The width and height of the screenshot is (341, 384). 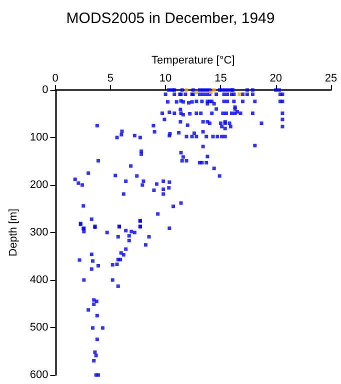 What do you see at coordinates (39, 328) in the screenshot?
I see `y-tick-label: 500` at bounding box center [39, 328].